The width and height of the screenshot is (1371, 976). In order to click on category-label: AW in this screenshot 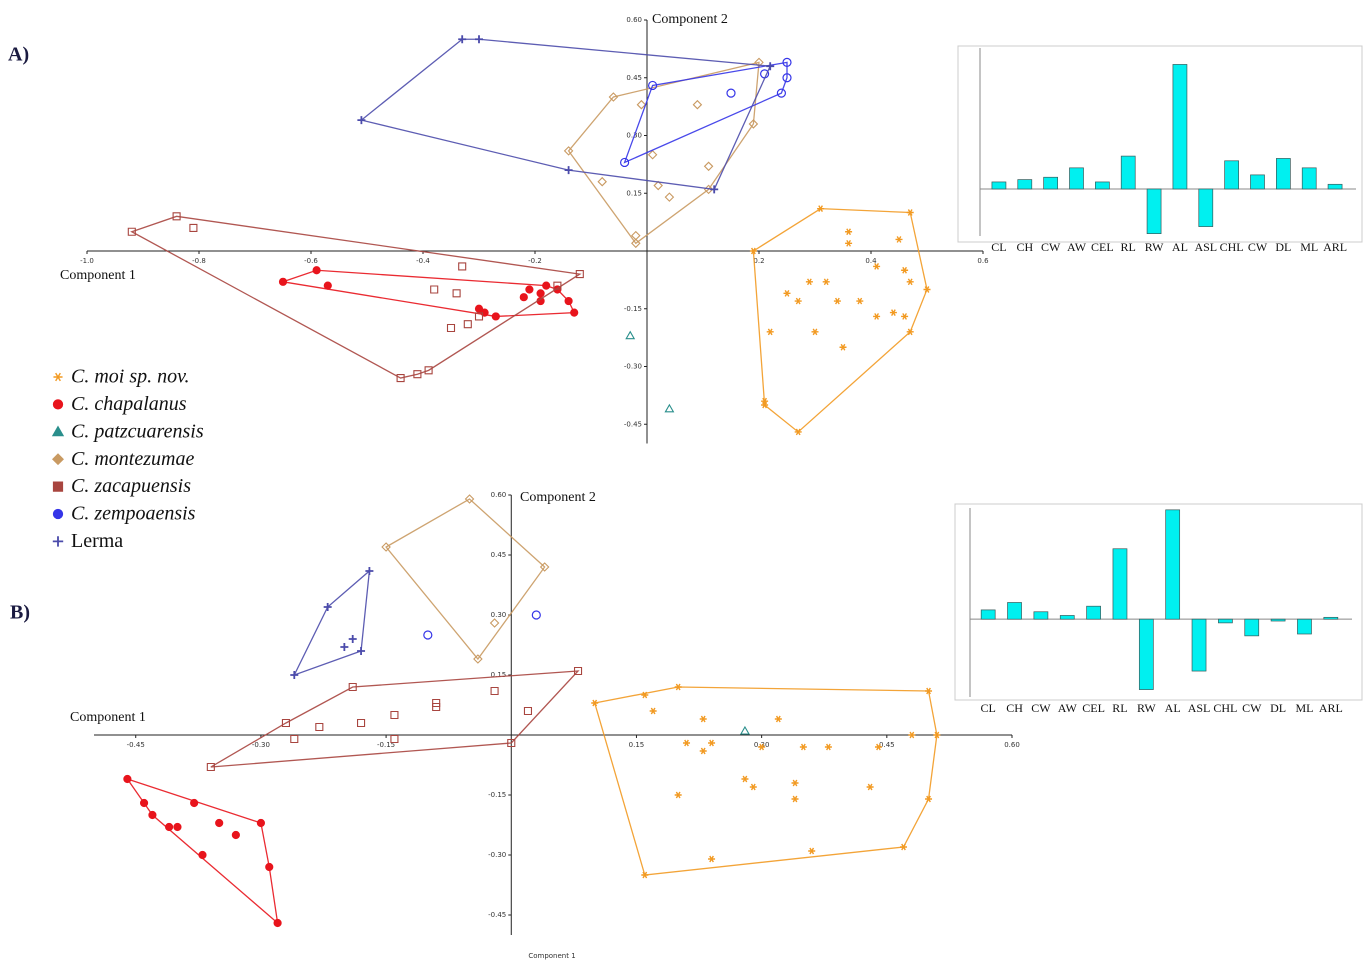, I will do `click(1068, 708)`.